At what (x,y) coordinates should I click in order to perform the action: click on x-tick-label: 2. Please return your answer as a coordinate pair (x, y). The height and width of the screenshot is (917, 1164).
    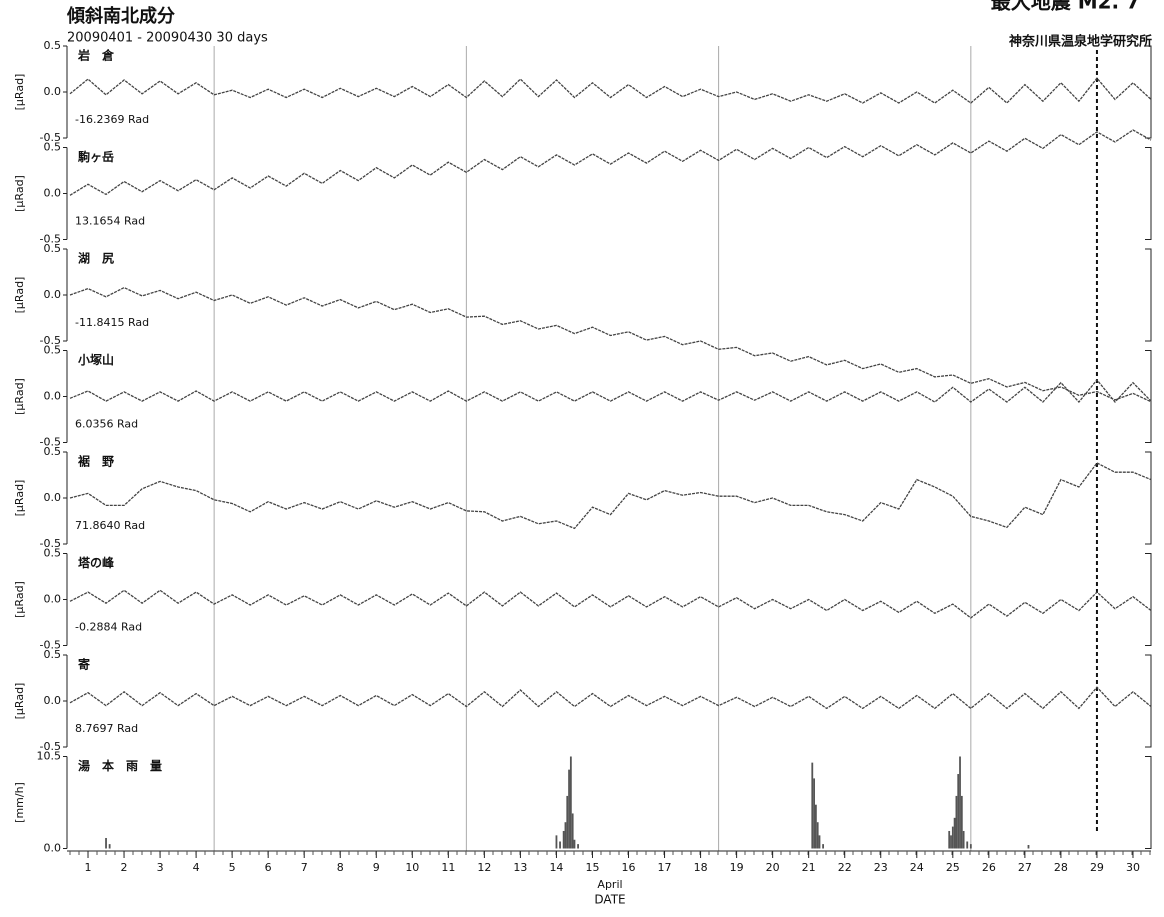
    Looking at the image, I should click on (124, 867).